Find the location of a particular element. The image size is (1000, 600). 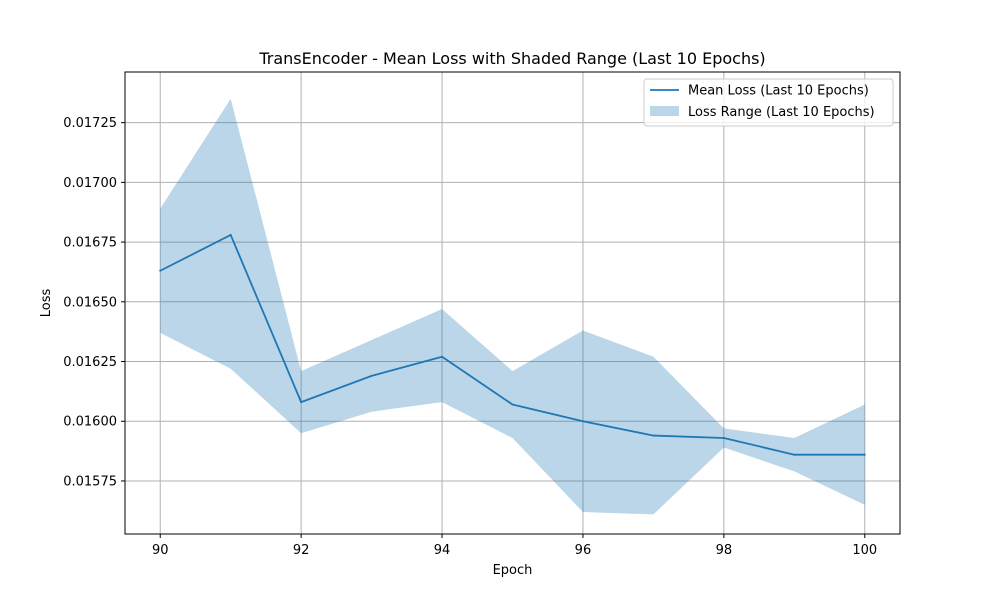

x-tick-label: 98 is located at coordinates (724, 550).